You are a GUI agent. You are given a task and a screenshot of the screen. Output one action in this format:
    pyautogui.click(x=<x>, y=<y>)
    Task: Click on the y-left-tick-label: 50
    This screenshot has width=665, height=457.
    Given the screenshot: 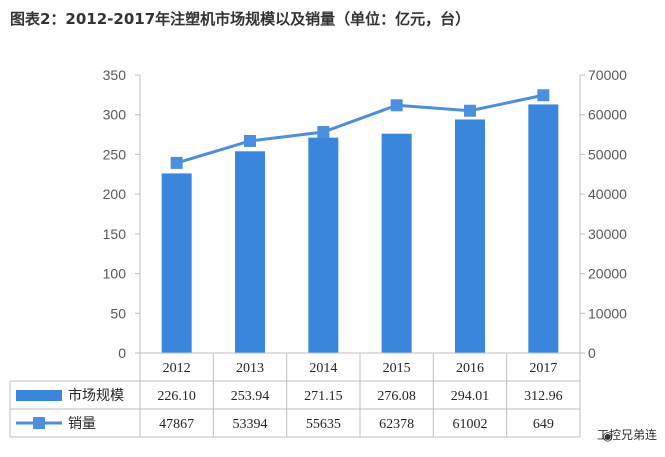 What is the action you would take?
    pyautogui.click(x=118, y=313)
    